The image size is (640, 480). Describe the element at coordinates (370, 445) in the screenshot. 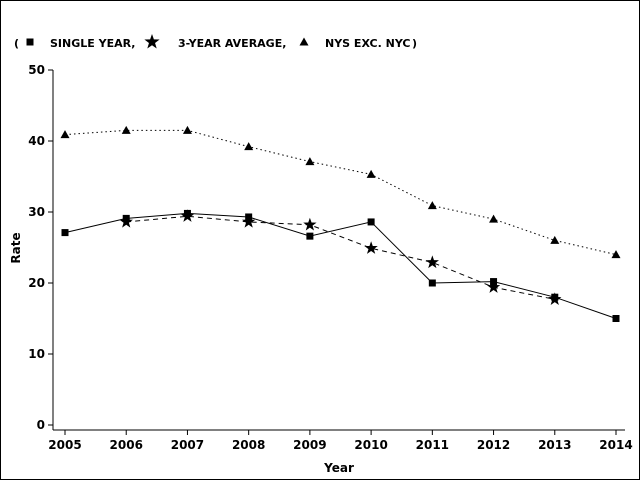

I see `x-tick-label: 2010` at that location.